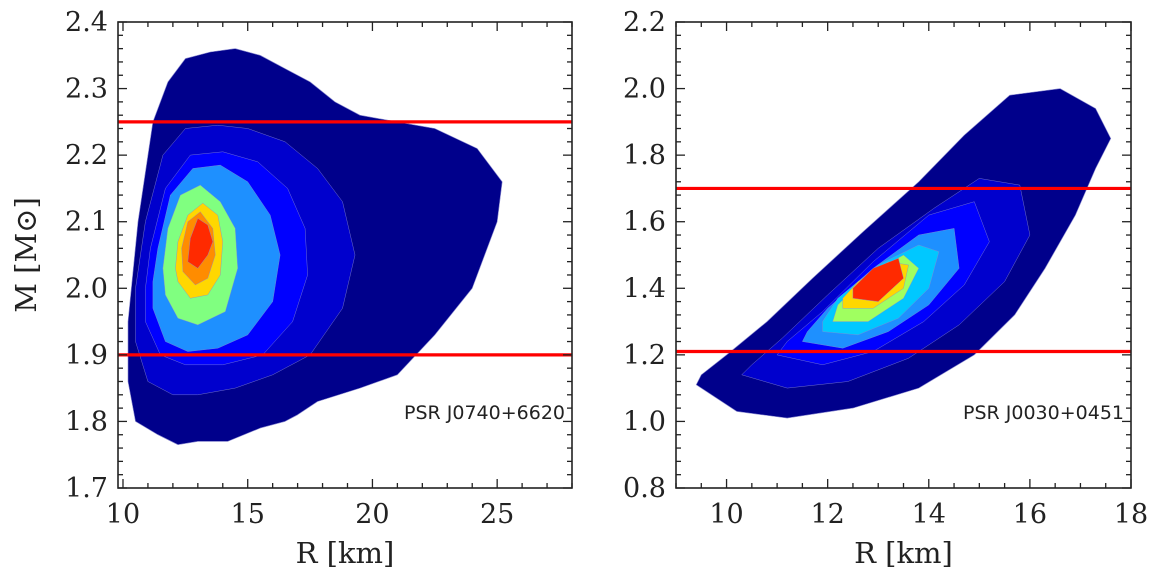 This screenshot has height=569, width=1153. I want to click on x-tick-label: 20, so click(372, 514).